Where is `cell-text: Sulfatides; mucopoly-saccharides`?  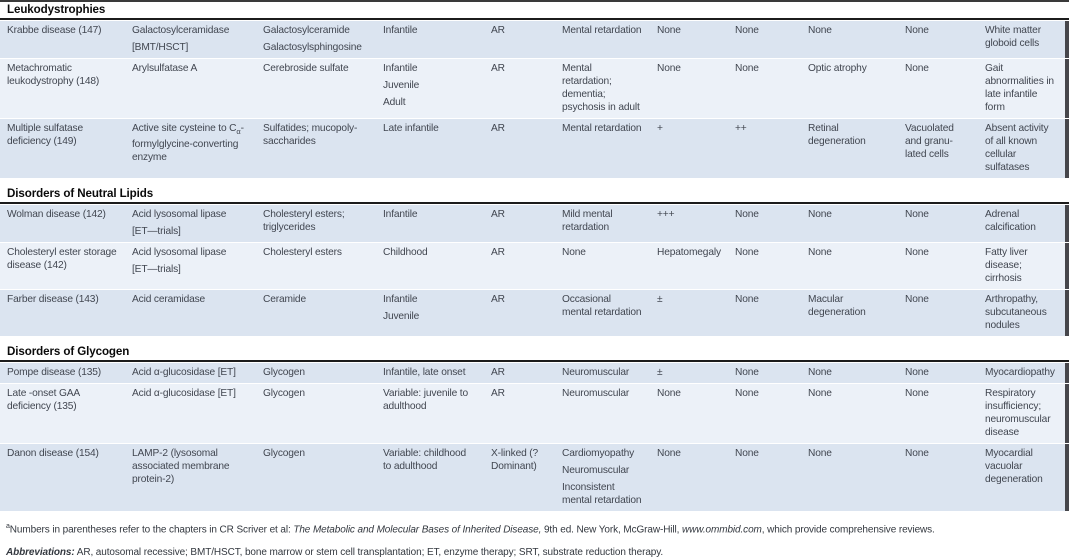
cell-text: Sulfatides; mucopoly-saccharides is located at coordinates (310, 135).